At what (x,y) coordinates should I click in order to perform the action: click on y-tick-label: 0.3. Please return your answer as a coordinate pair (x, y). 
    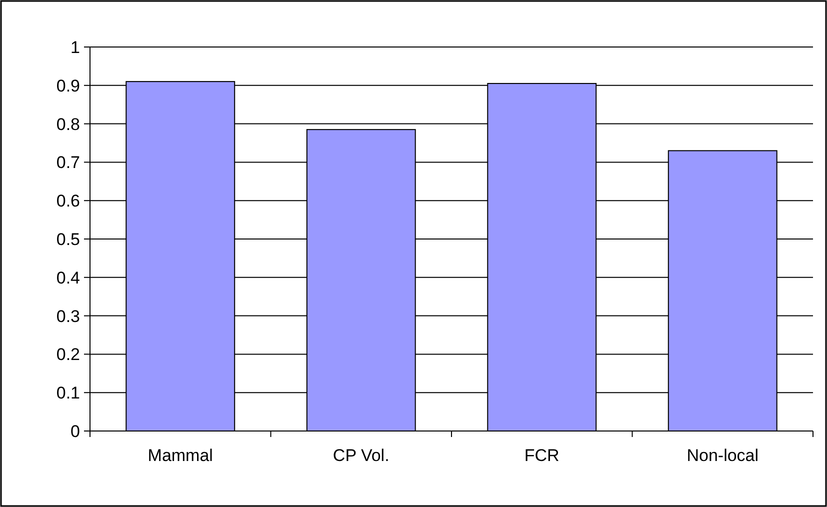
    Looking at the image, I should click on (68, 316).